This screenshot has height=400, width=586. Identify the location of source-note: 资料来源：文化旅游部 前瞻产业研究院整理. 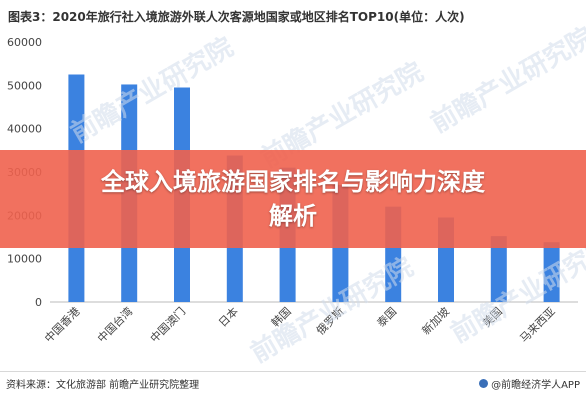
(103, 385).